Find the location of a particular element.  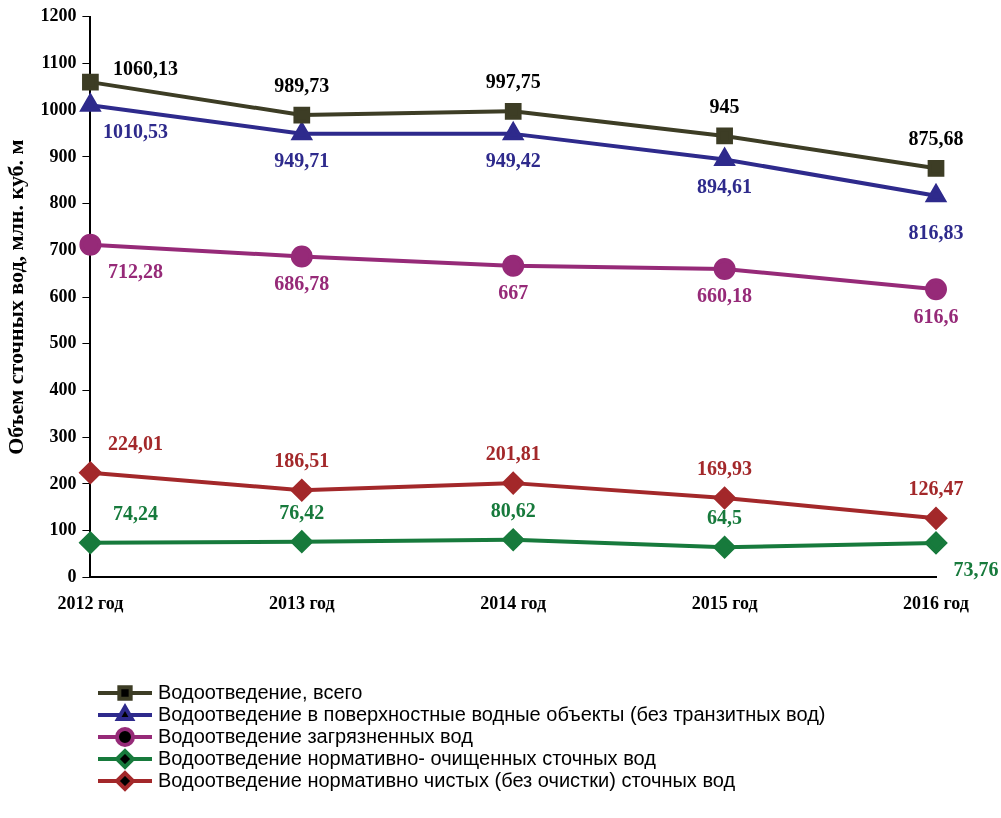

y-tick-label: 700 is located at coordinates (63, 249).